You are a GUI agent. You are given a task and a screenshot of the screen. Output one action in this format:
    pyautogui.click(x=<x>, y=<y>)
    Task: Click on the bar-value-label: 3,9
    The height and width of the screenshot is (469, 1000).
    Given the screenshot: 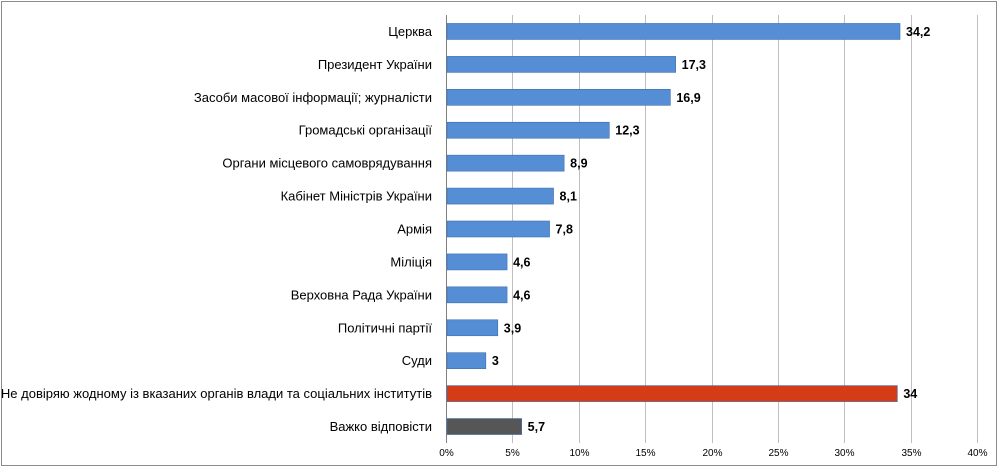 What is the action you would take?
    pyautogui.click(x=512, y=328)
    